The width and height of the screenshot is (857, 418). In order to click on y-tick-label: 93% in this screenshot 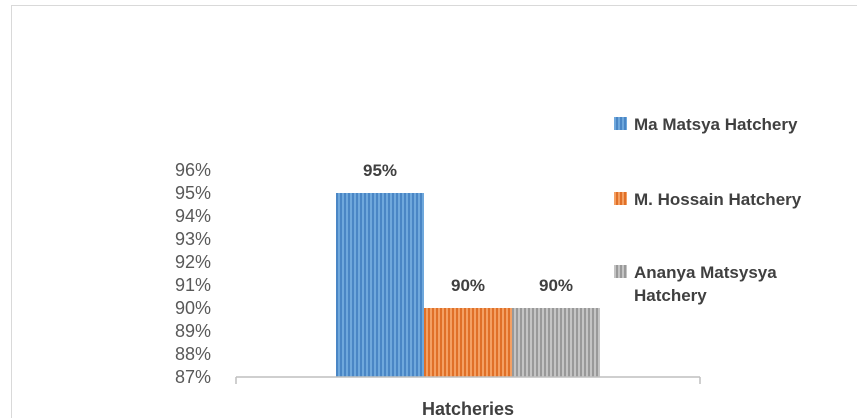, I will do `click(193, 239)`.